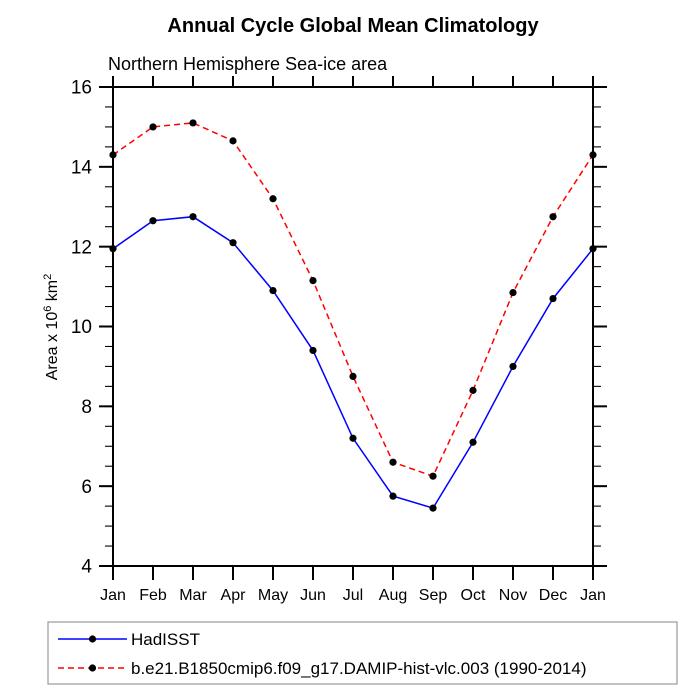  I want to click on x-tick-label: Sep, so click(433, 595).